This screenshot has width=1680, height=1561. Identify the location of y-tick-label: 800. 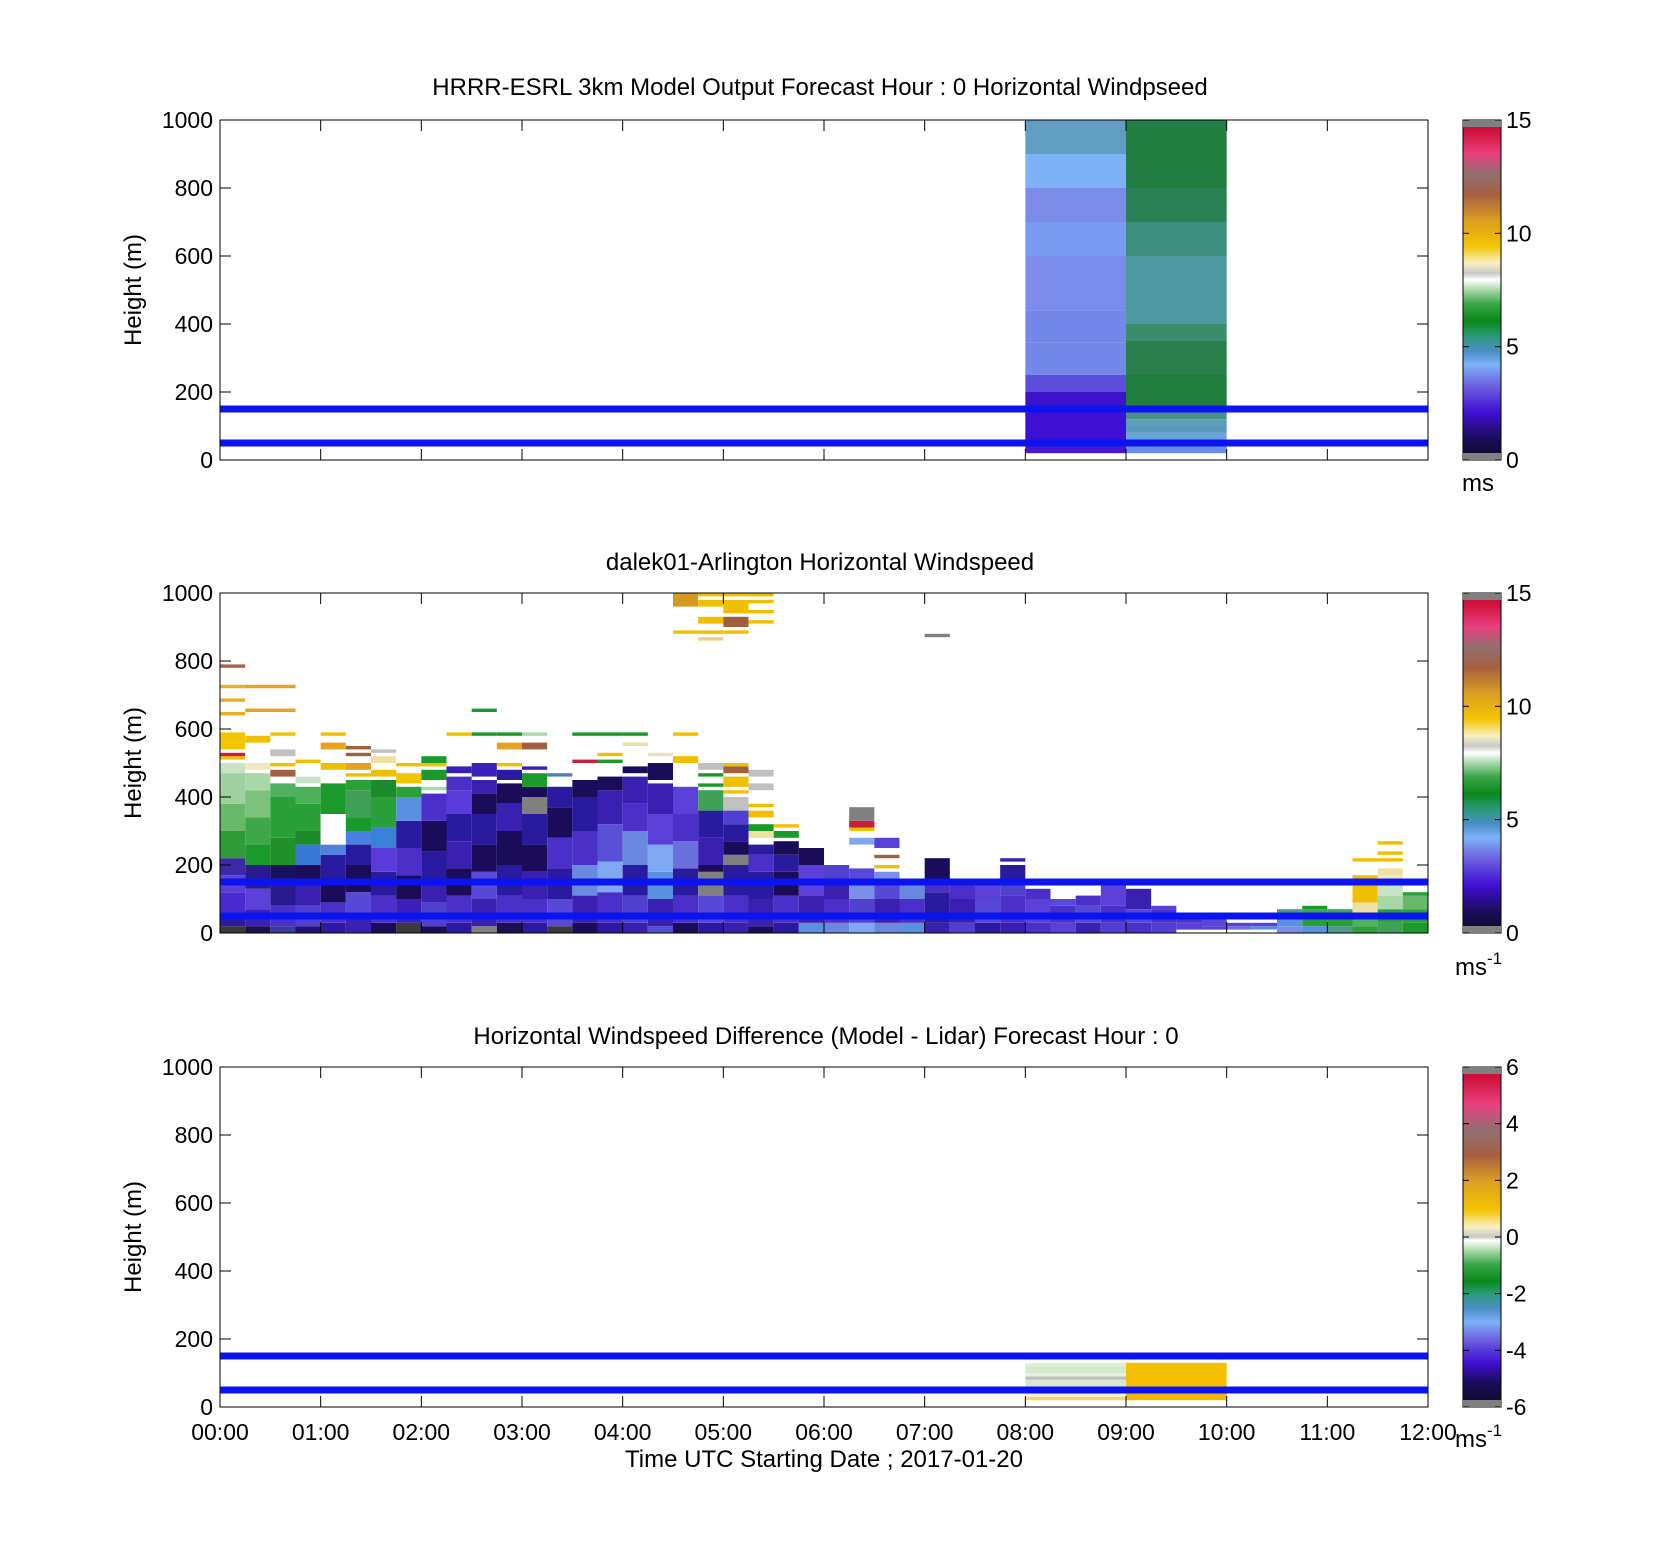
(194, 661).